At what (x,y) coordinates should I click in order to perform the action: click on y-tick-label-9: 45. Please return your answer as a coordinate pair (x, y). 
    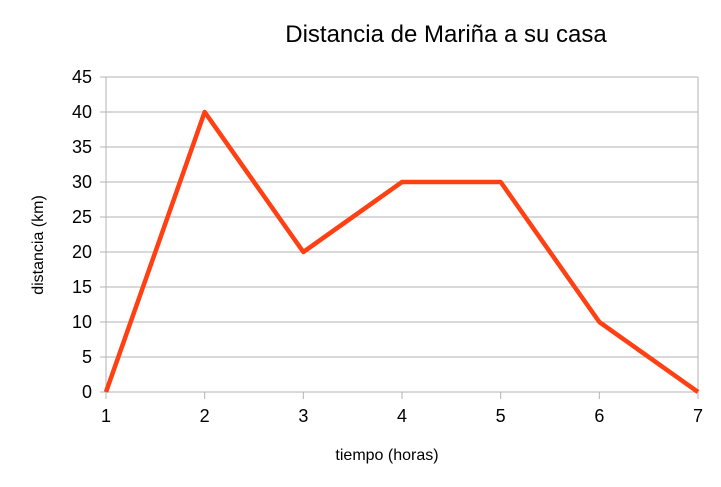
    Looking at the image, I should click on (82, 77).